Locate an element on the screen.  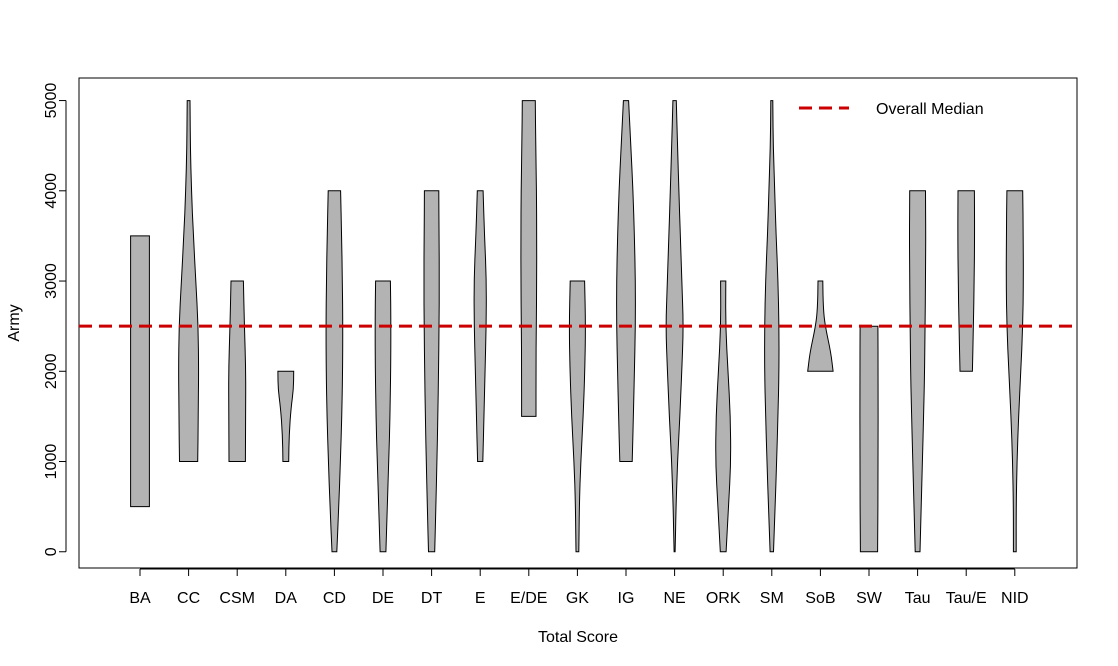
violin-tau is located at coordinates (918, 371).